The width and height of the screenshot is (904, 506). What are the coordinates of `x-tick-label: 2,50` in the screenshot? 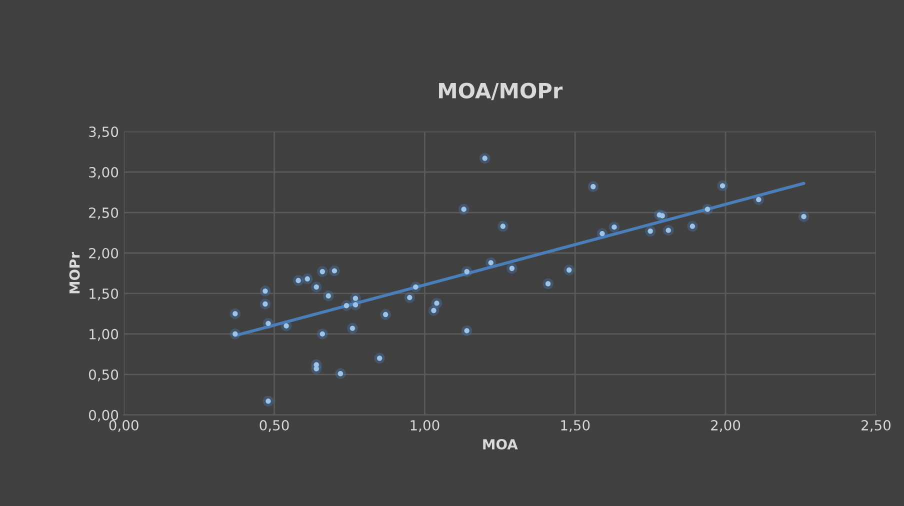 It's located at (876, 426).